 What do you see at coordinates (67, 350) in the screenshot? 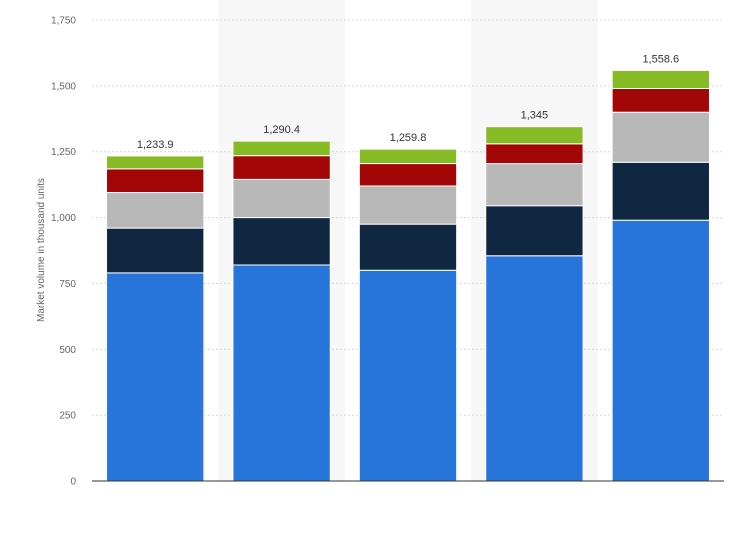
I see `y-tick-label: 500` at bounding box center [67, 350].